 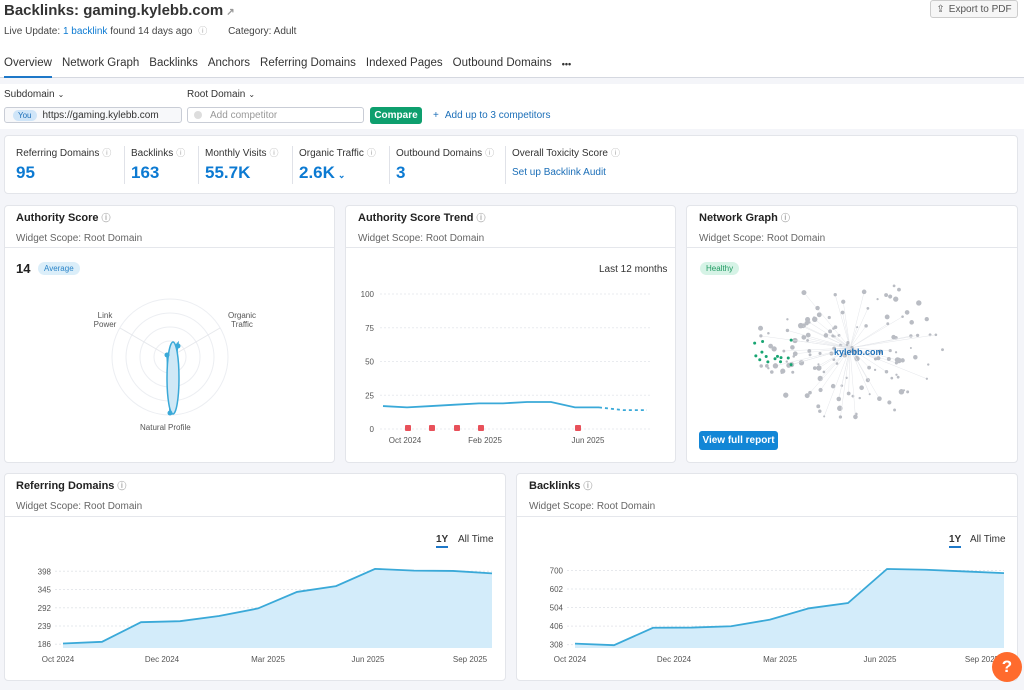 I want to click on area-fill, so click(x=789, y=608).